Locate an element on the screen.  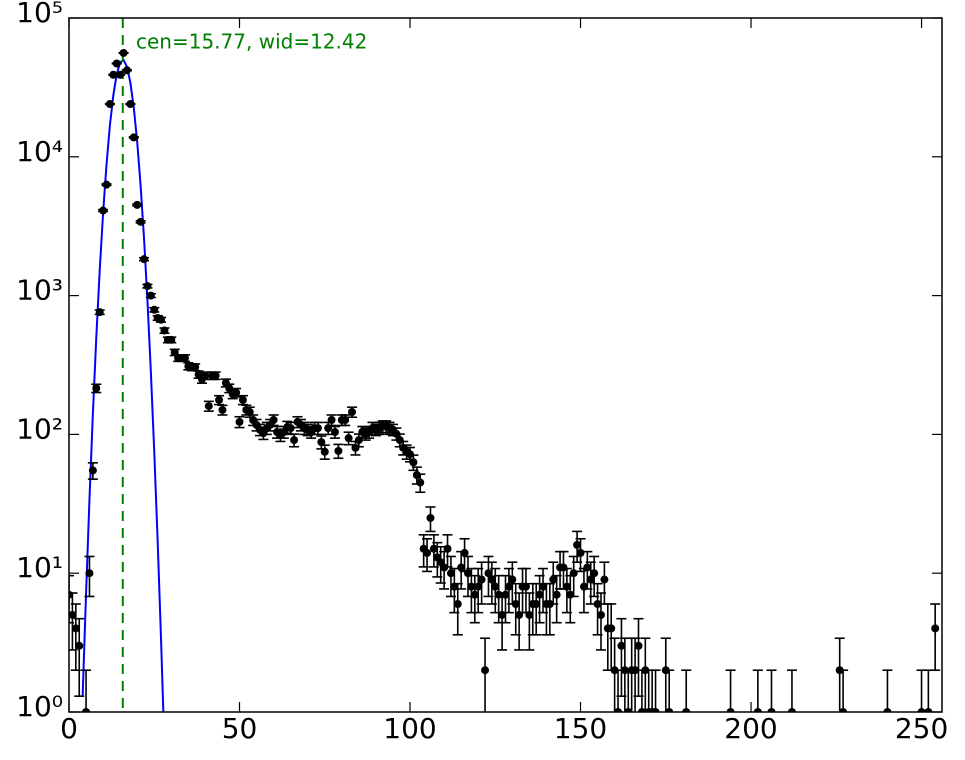
x-tick-label: 100 is located at coordinates (409, 728).